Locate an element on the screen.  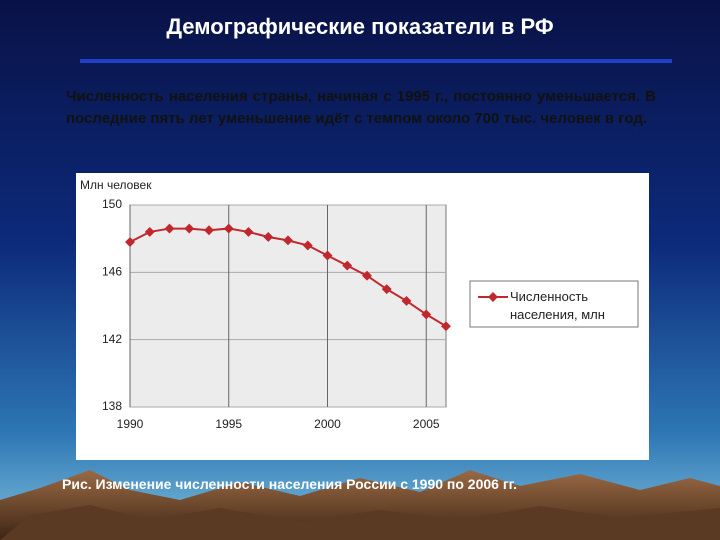
foothills is located at coordinates (360, 522).